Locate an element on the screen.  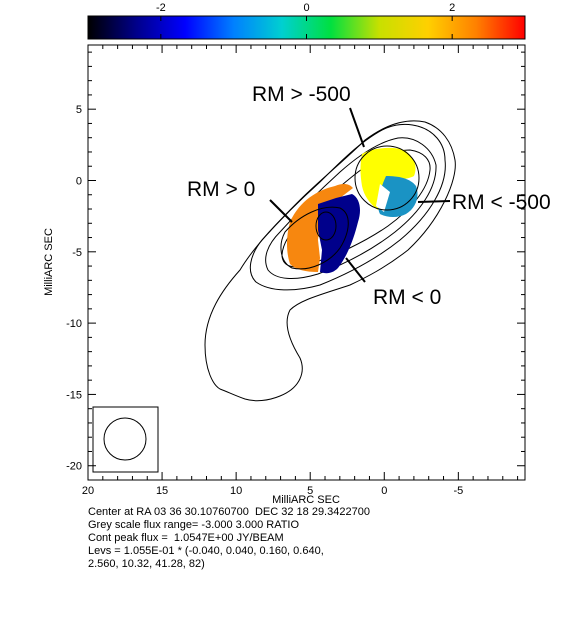
y-tick-label: 5 is located at coordinates (79, 110).